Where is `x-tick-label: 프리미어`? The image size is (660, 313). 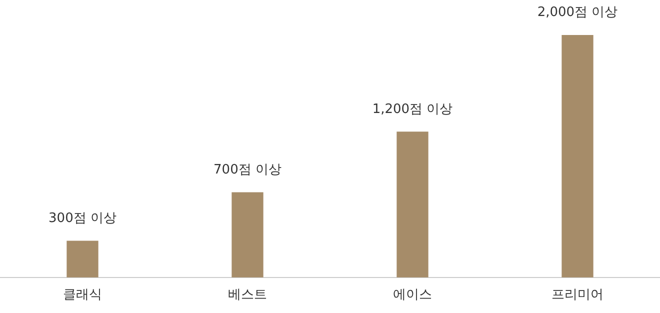
x-tick-label: 프리미어 is located at coordinates (578, 295).